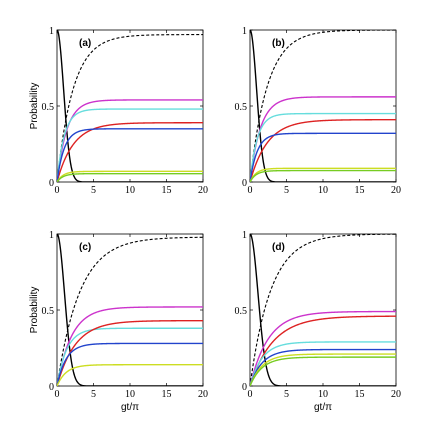 This screenshot has height=436, width=436. I want to click on panel-label: (a), so click(85, 43).